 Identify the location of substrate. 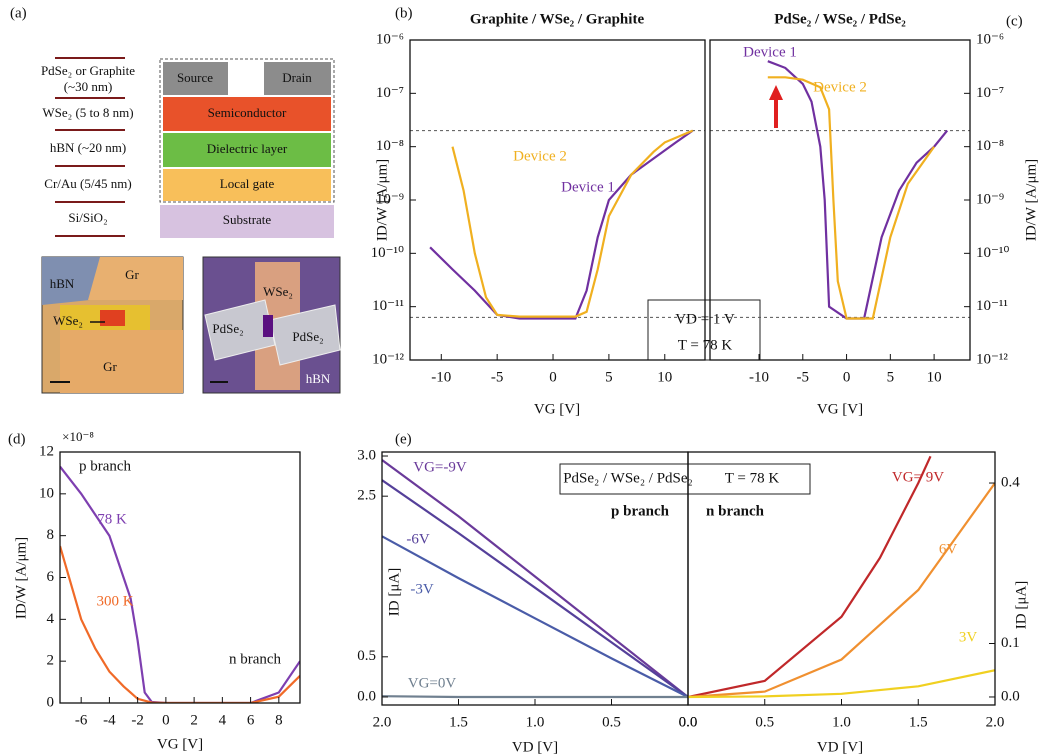
(247, 221).